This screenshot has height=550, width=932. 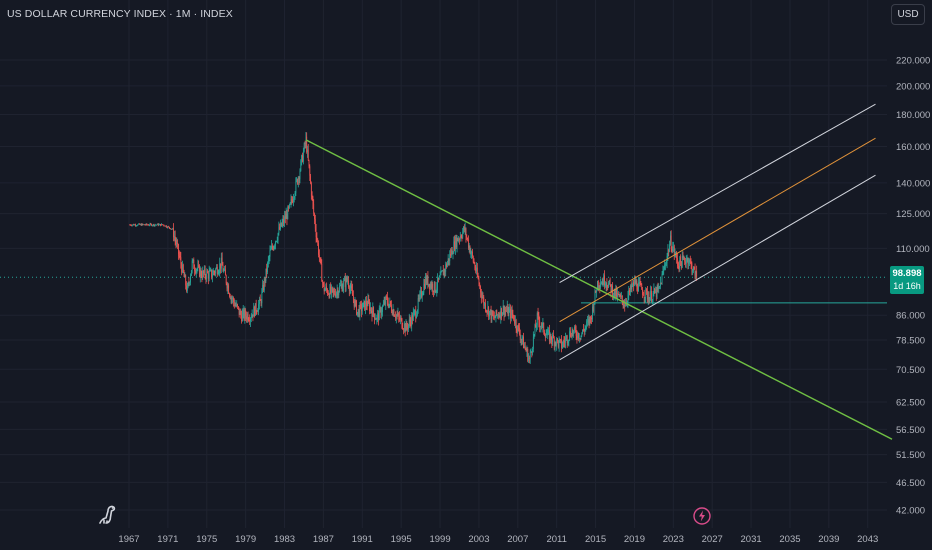 I want to click on time-axis-label: 2011, so click(x=556, y=539).